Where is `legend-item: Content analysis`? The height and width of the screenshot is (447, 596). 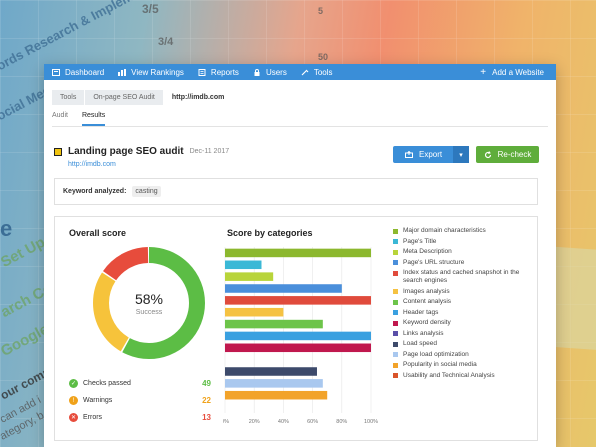 legend-item: Content analysis is located at coordinates (465, 302).